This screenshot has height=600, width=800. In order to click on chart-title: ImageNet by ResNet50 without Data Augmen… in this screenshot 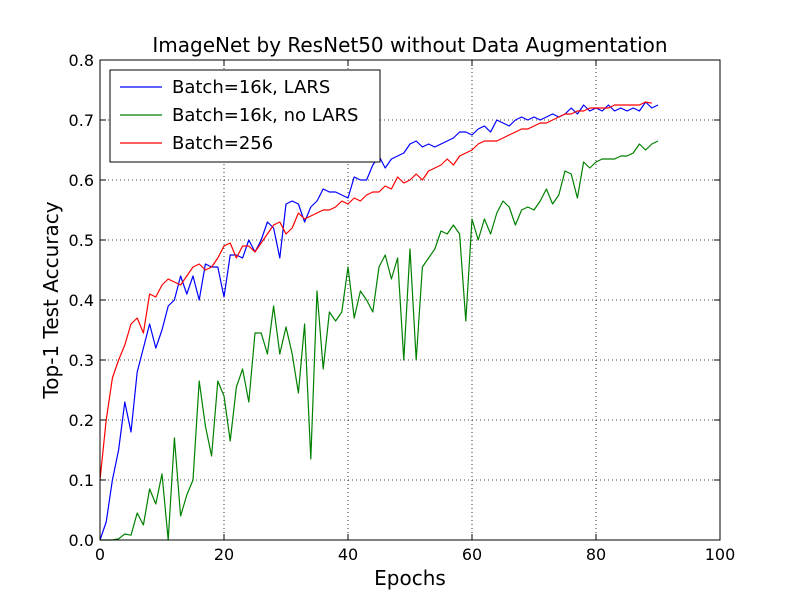, I will do `click(409, 45)`.